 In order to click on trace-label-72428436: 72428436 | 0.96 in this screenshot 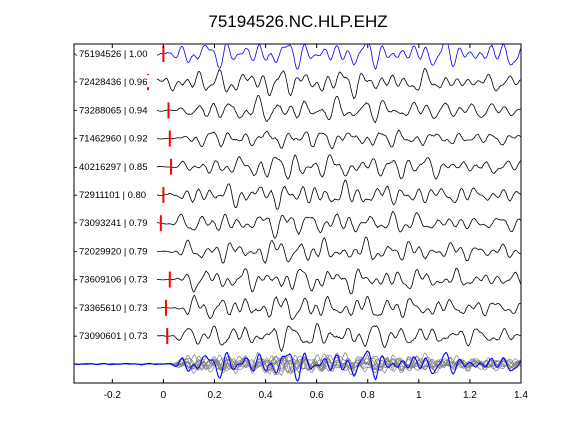, I will do `click(117, 81)`.